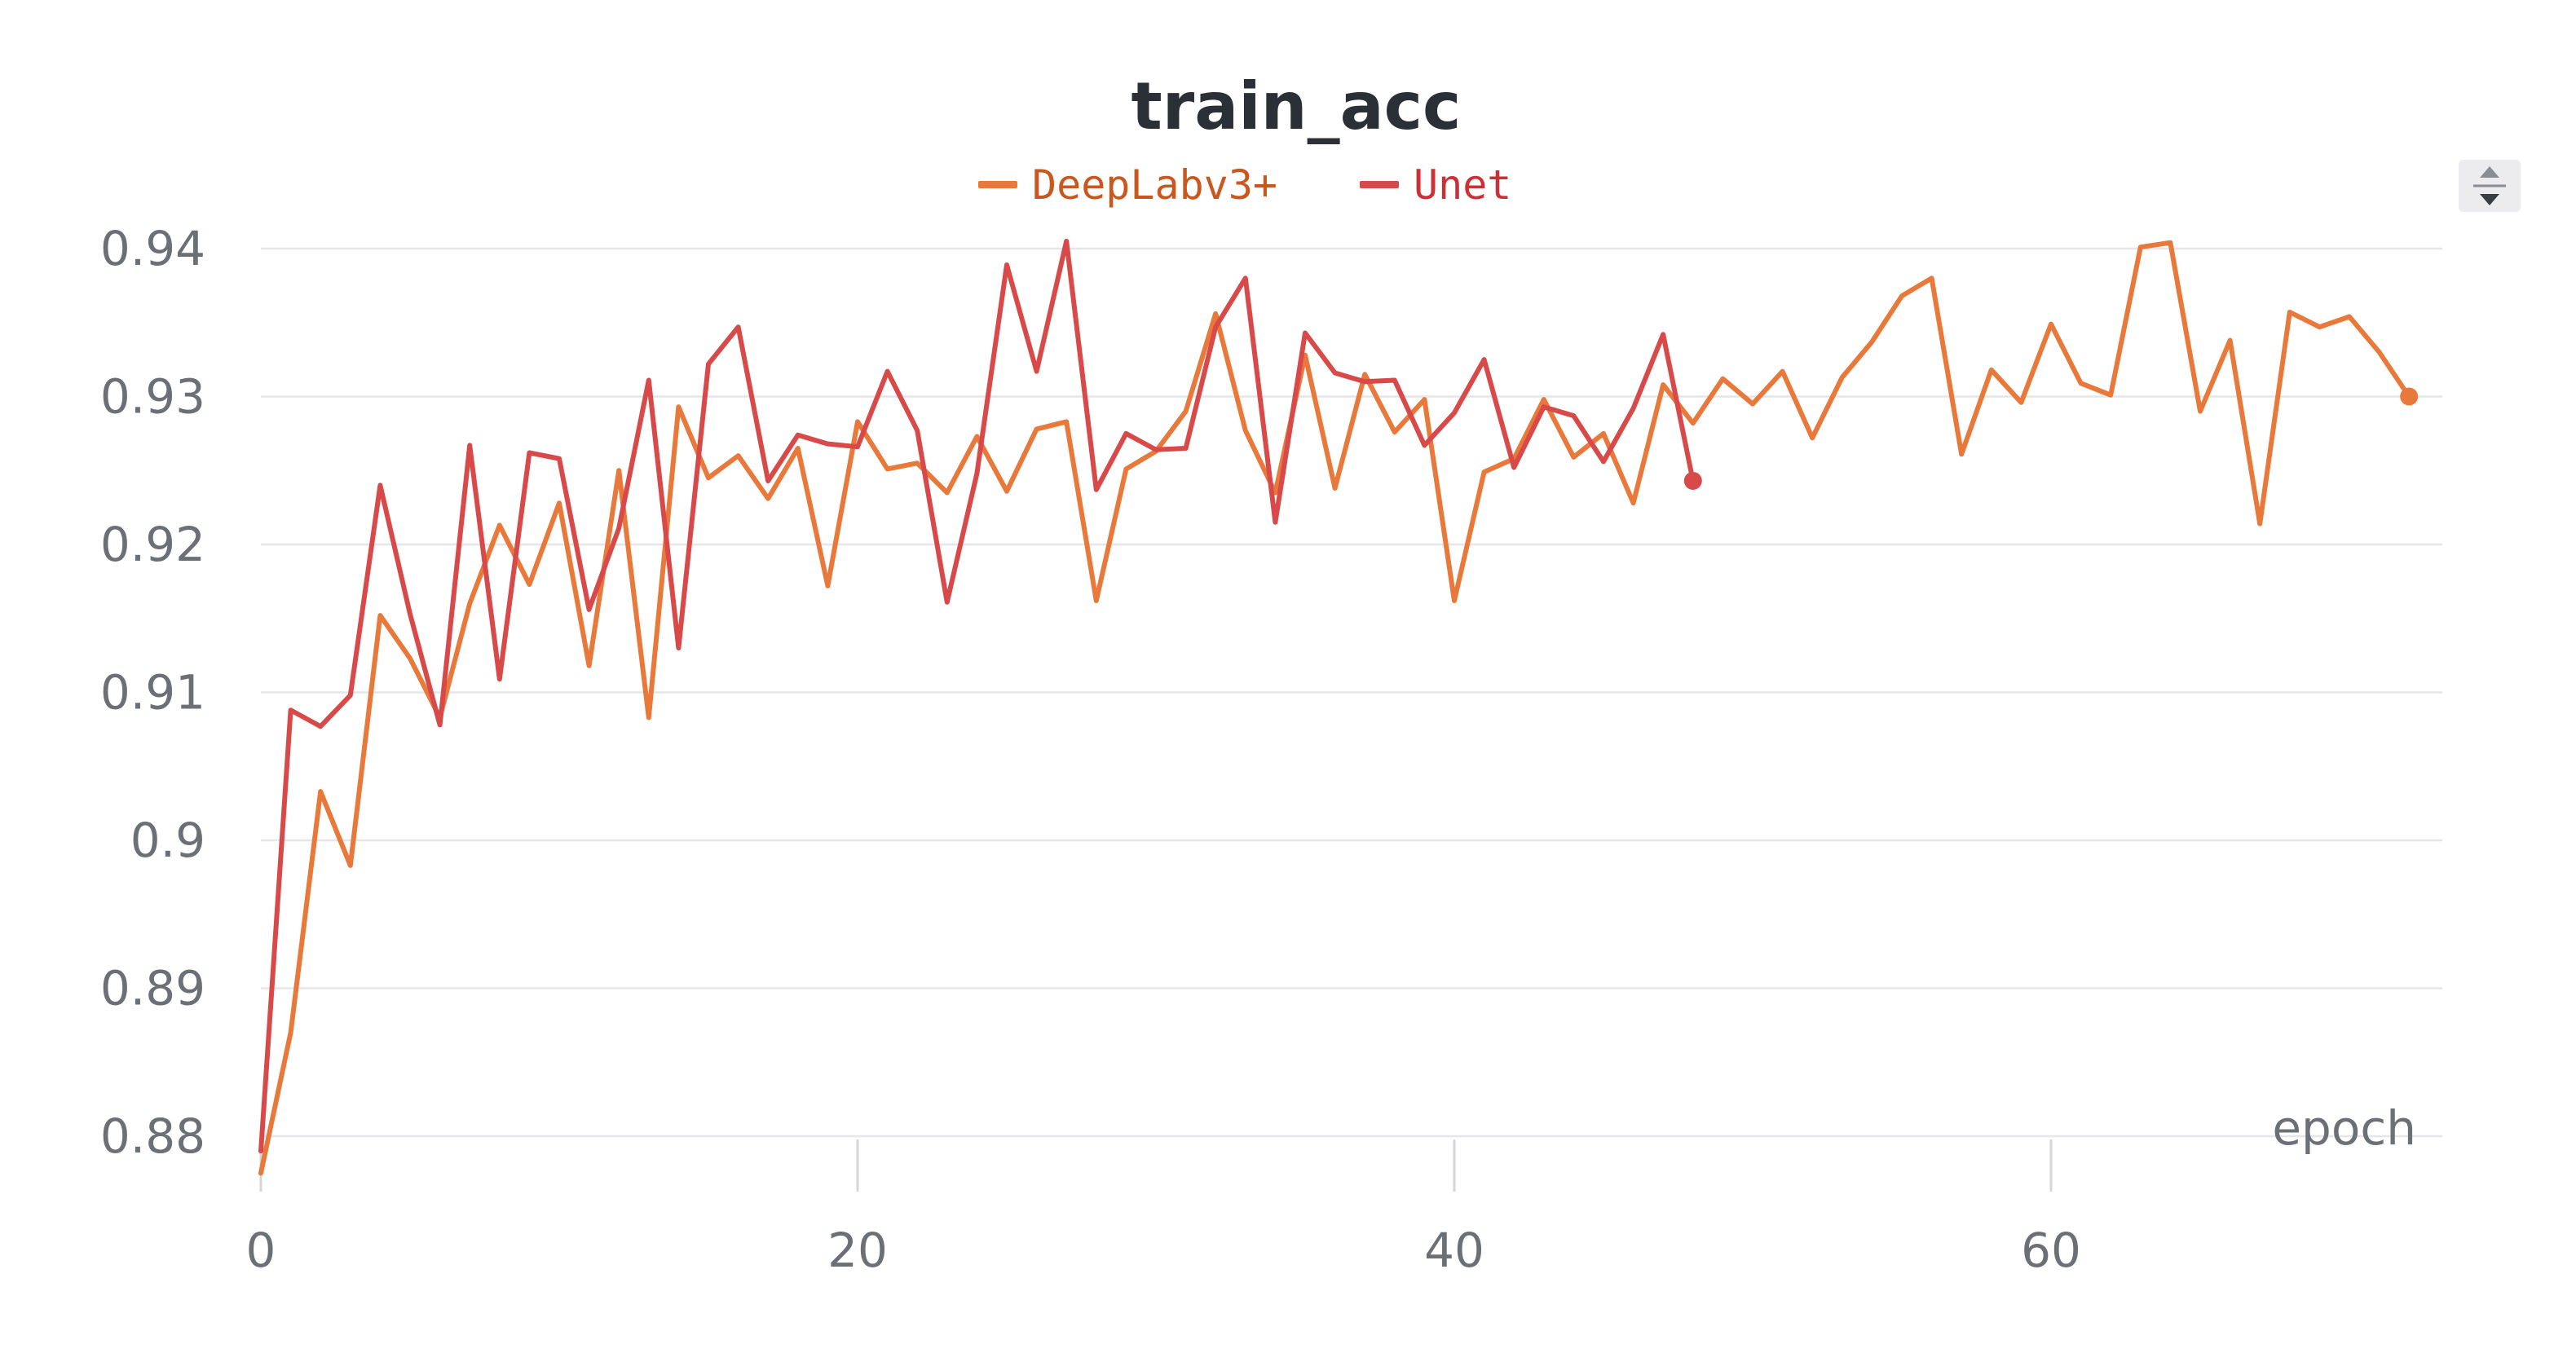 This screenshot has width=2576, height=1353. What do you see at coordinates (152, 544) in the screenshot?
I see `y-tick-label: 0.92` at bounding box center [152, 544].